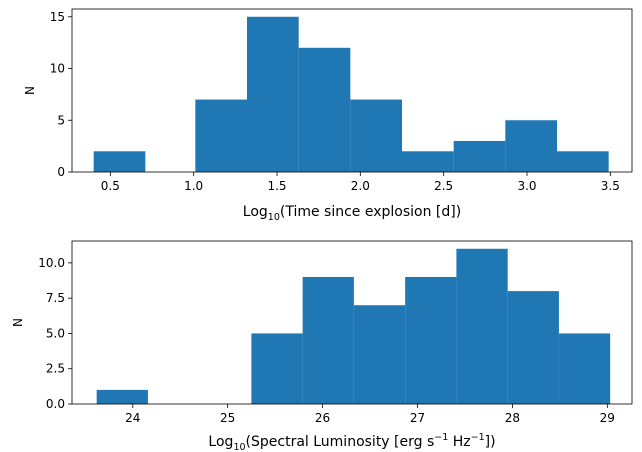 The width and height of the screenshot is (642, 452). I want to click on bottom-x-label-rest: (Spectral Luminosity [erg s, so click(340, 442).